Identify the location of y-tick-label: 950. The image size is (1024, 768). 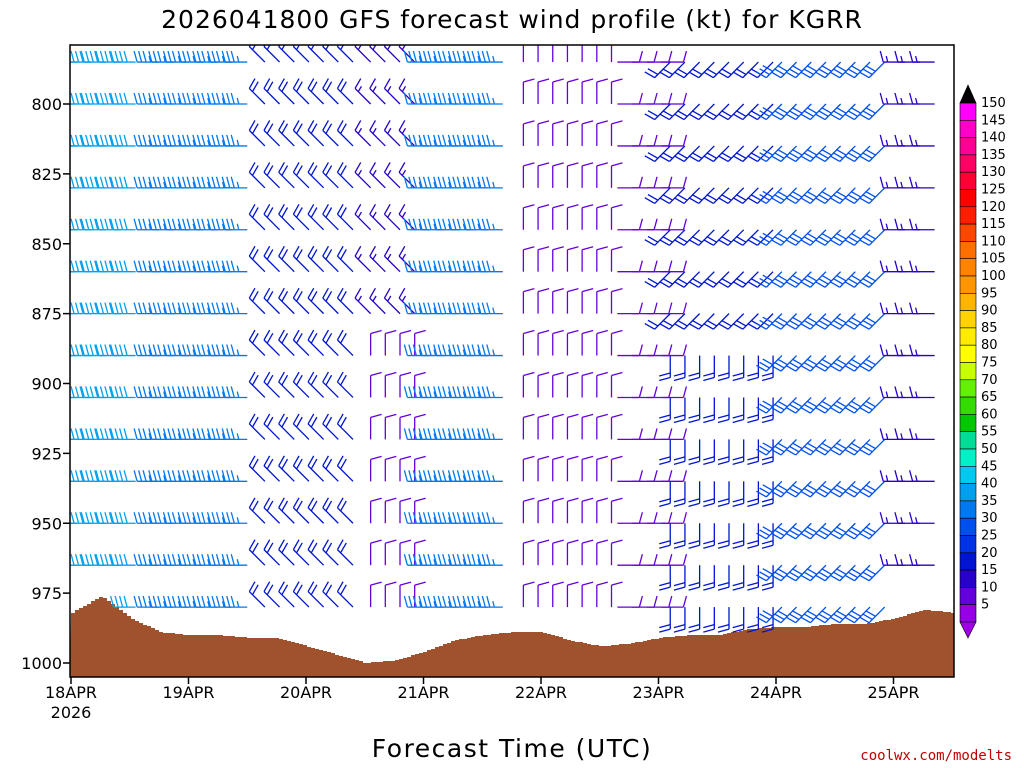
(46, 523).